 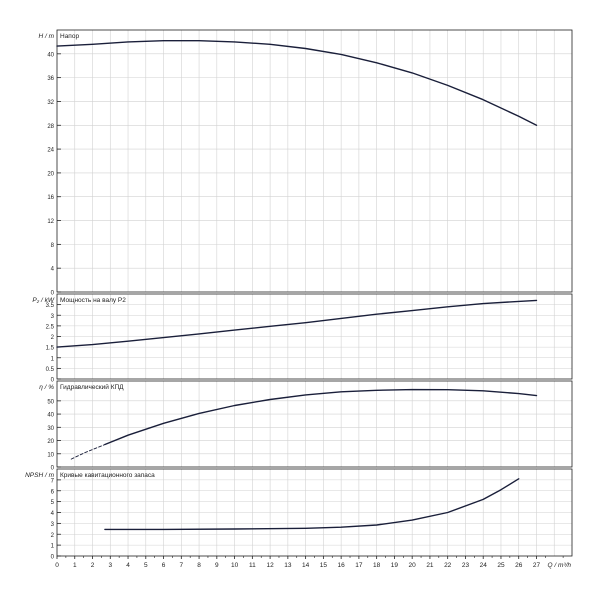 What do you see at coordinates (50, 127) in the screenshot?
I see `head-y-tick-label: 28` at bounding box center [50, 127].